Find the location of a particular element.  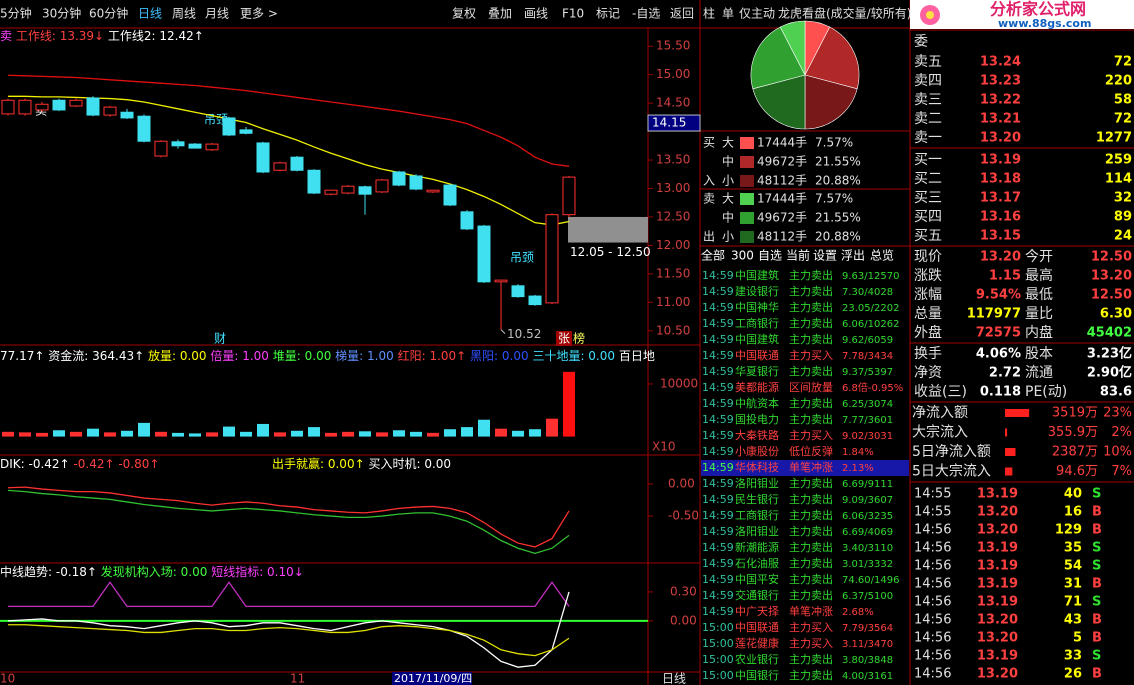

book-price: 13.23 is located at coordinates (1000, 81).